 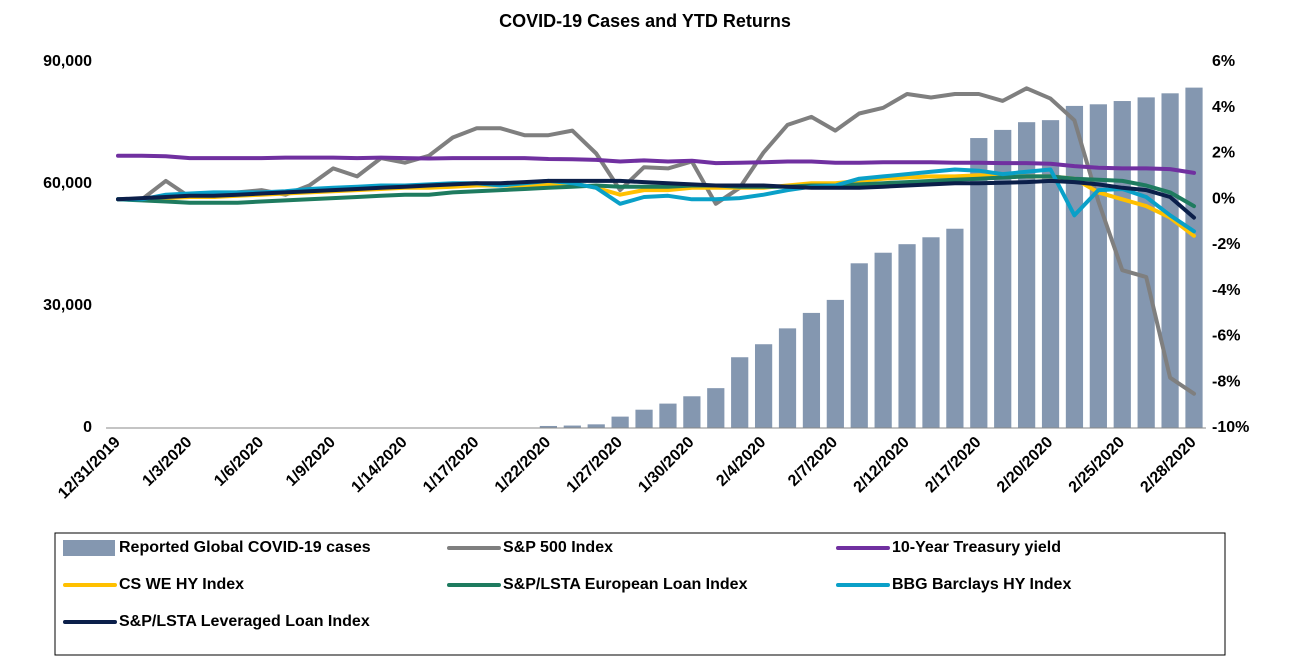 I want to click on legend-label: S&P 500 Index, so click(x=558, y=547).